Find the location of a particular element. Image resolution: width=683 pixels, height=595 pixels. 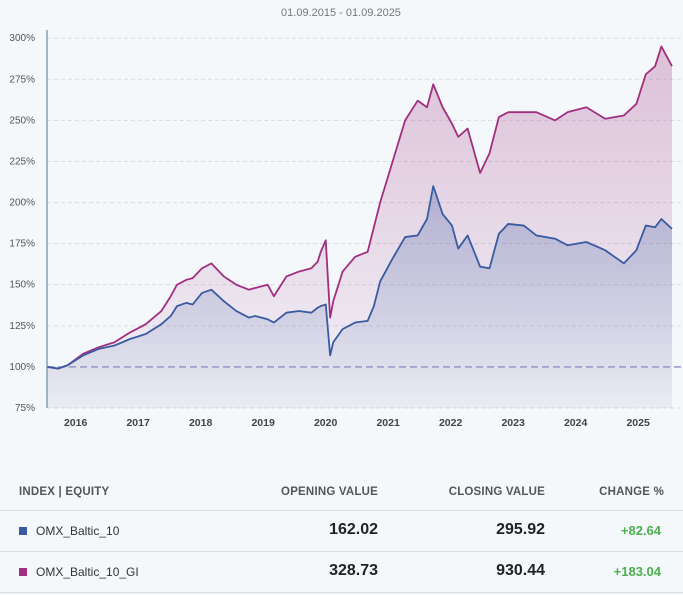

opening-value: 328.73 is located at coordinates (353, 570).